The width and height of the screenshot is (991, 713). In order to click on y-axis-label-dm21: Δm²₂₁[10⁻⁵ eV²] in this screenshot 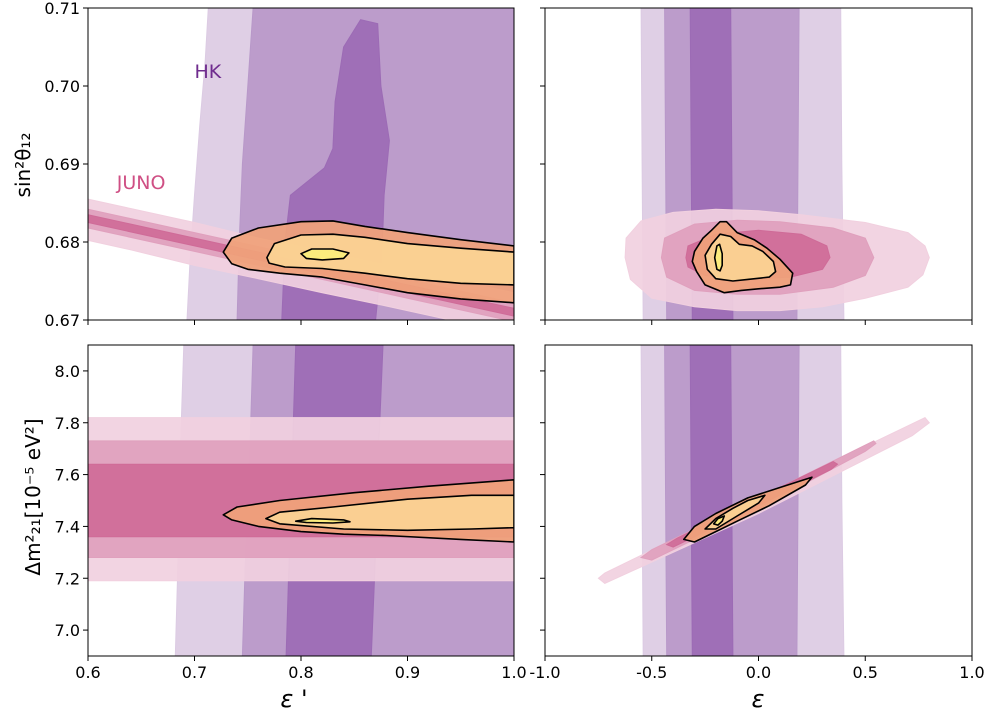, I will do `click(33, 496)`.